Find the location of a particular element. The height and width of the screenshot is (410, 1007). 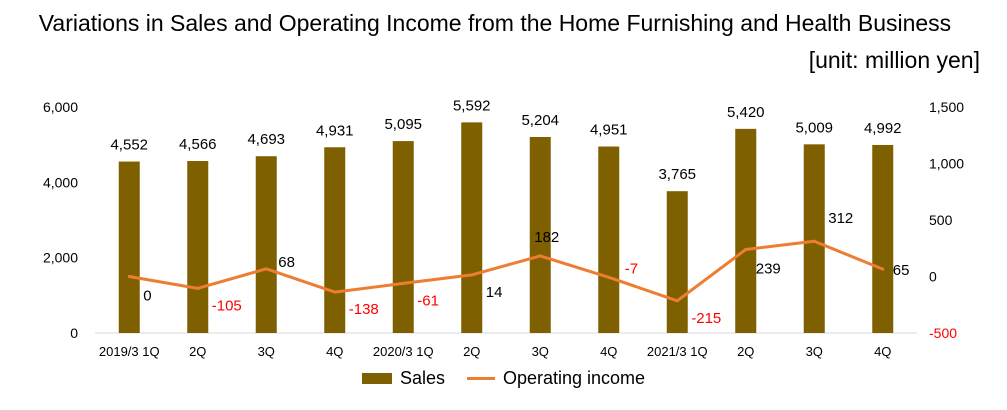

y-left-tick-label: 0 is located at coordinates (74, 333).